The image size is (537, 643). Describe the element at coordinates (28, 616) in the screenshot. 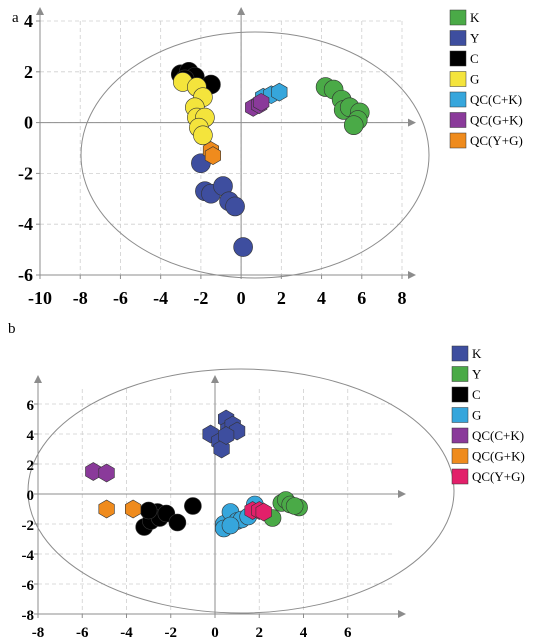

I see `y-tick-label: -8` at that location.